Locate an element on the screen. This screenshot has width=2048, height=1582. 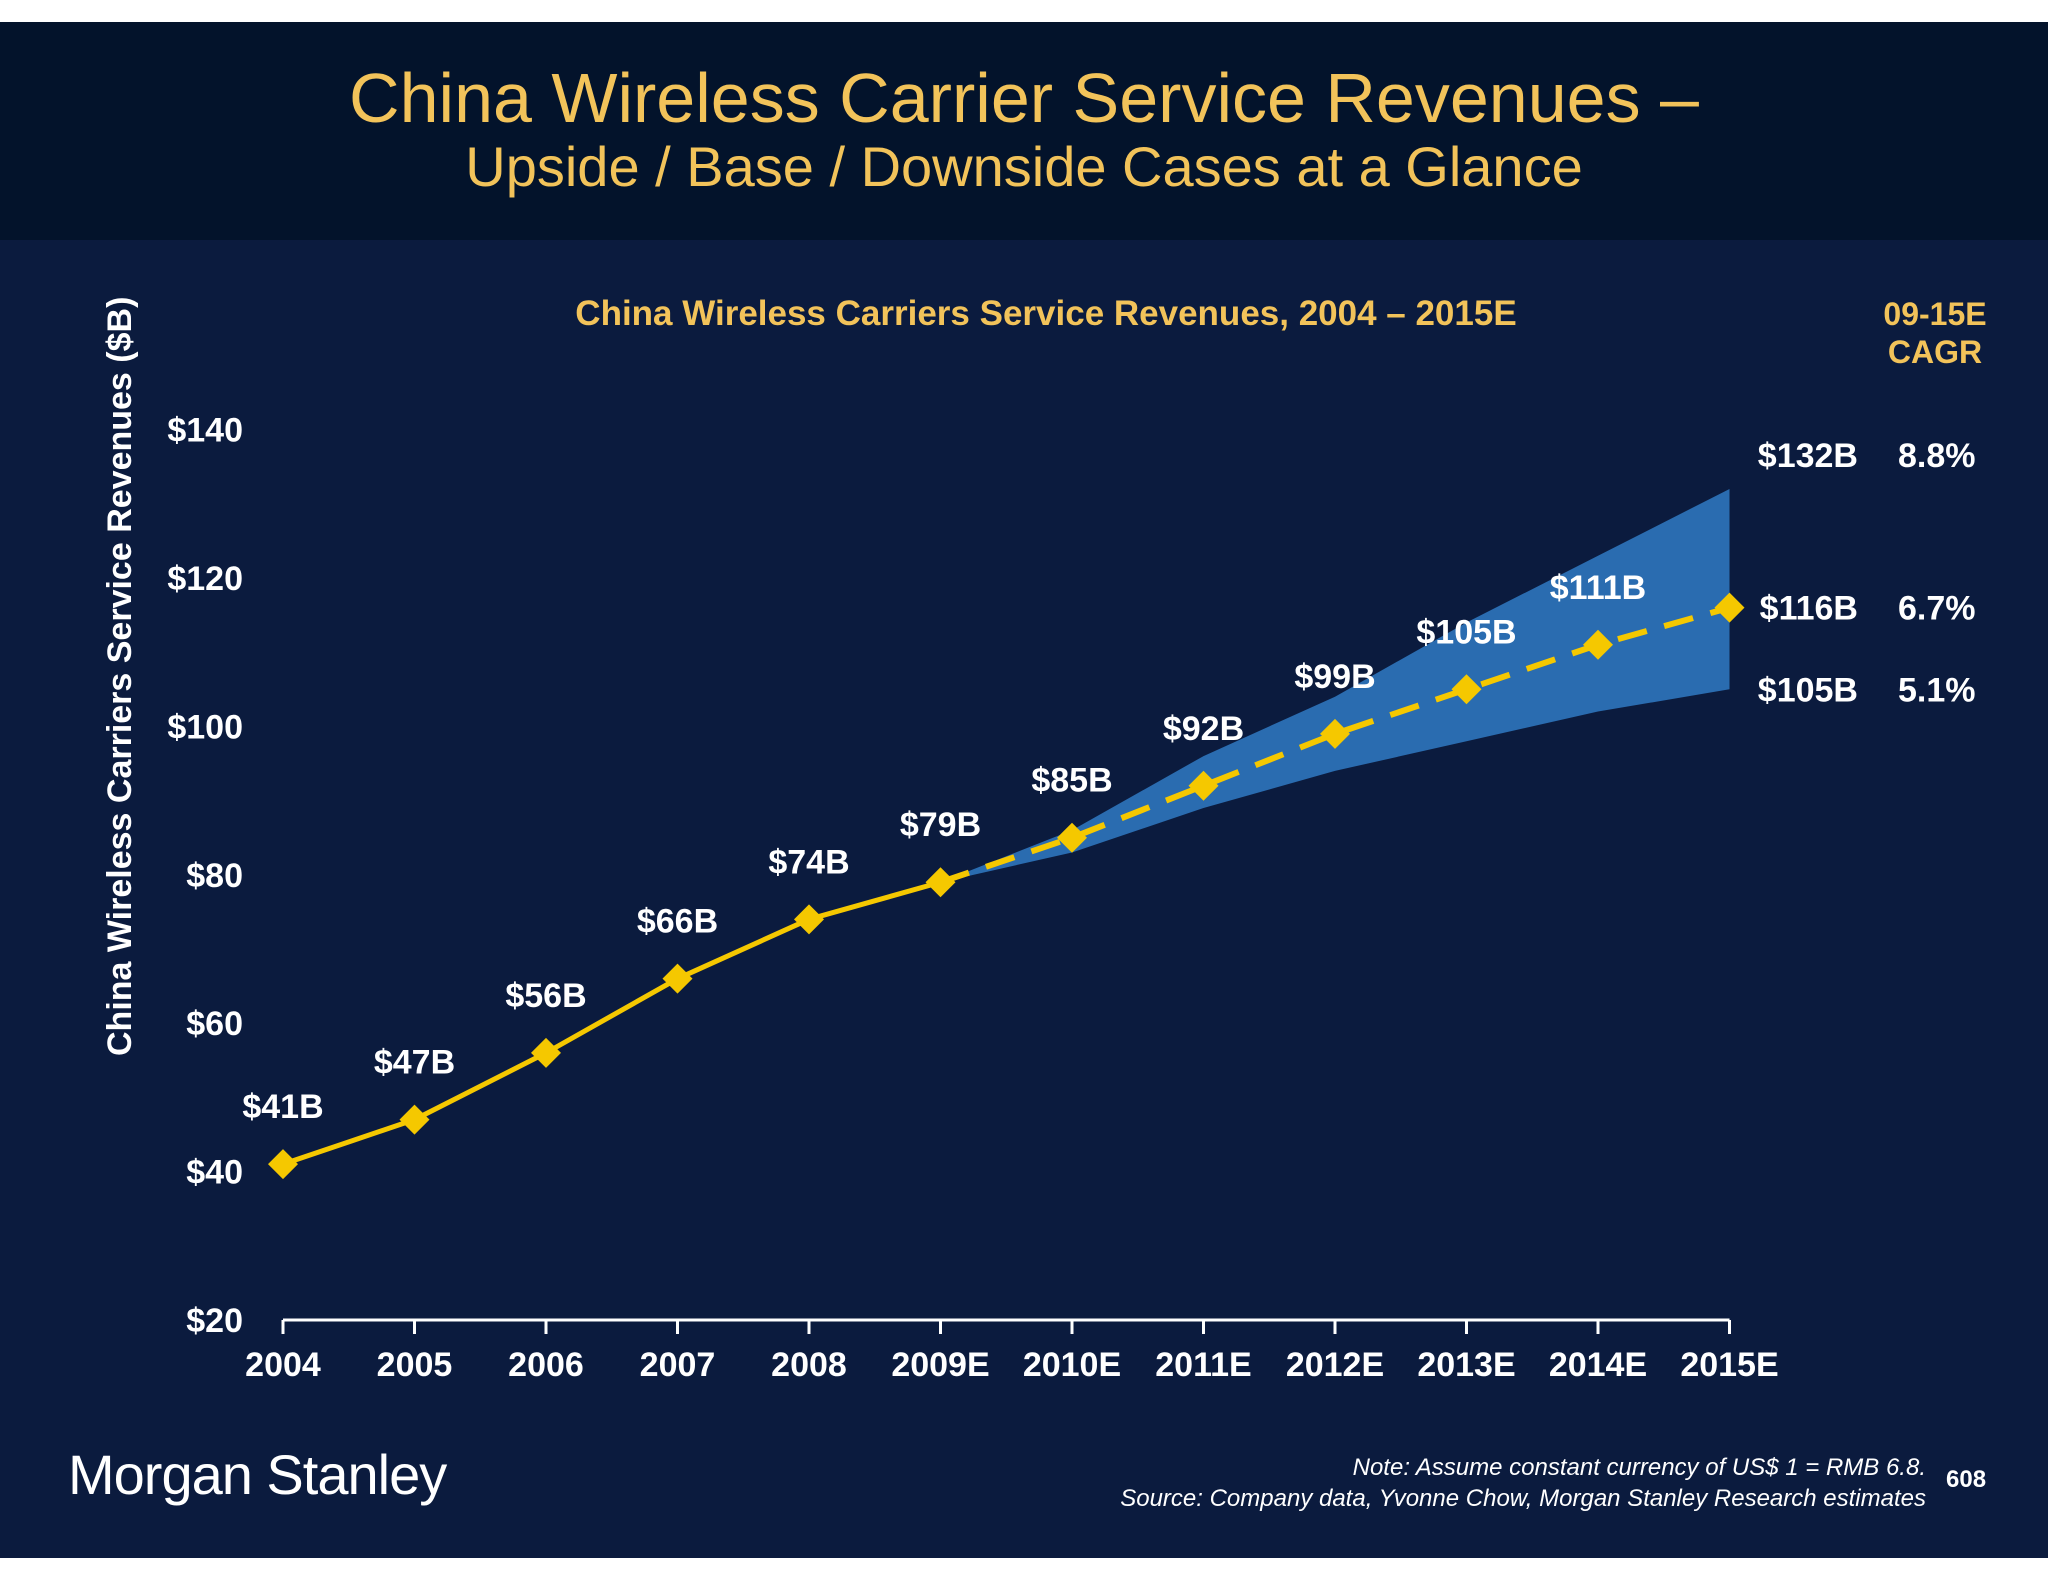
x-tick-label: 2014E is located at coordinates (1598, 1365).